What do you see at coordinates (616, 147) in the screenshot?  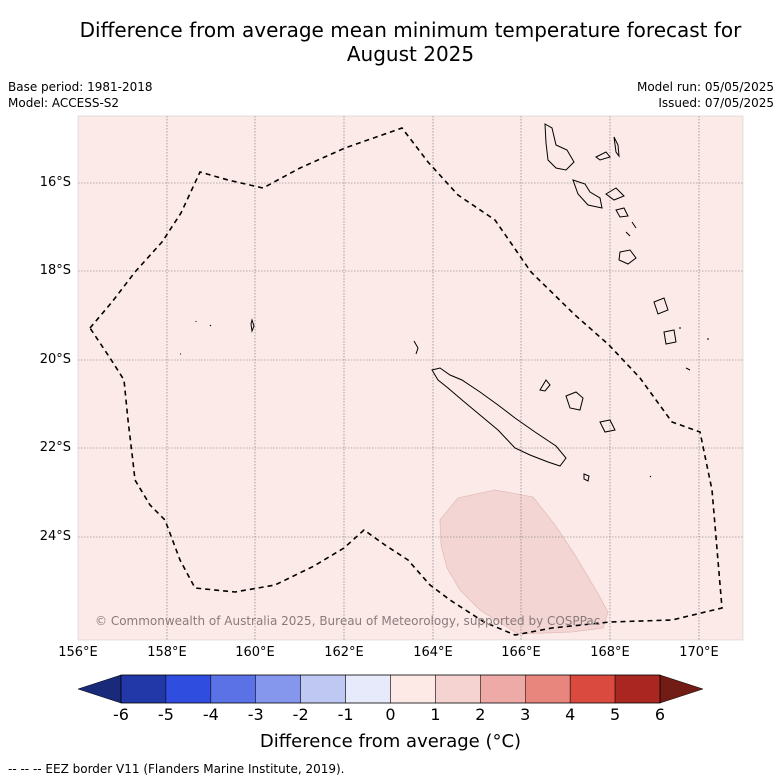 I see `vanuatu-maewo` at bounding box center [616, 147].